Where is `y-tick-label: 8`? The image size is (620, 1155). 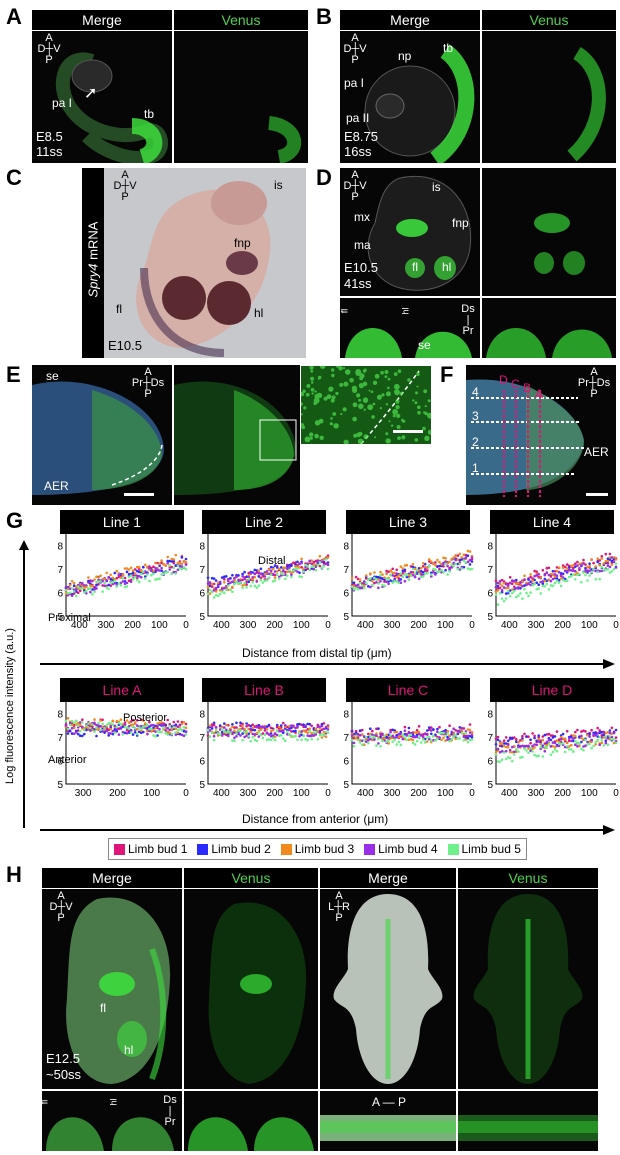
y-tick-label: 8 is located at coordinates (202, 715).